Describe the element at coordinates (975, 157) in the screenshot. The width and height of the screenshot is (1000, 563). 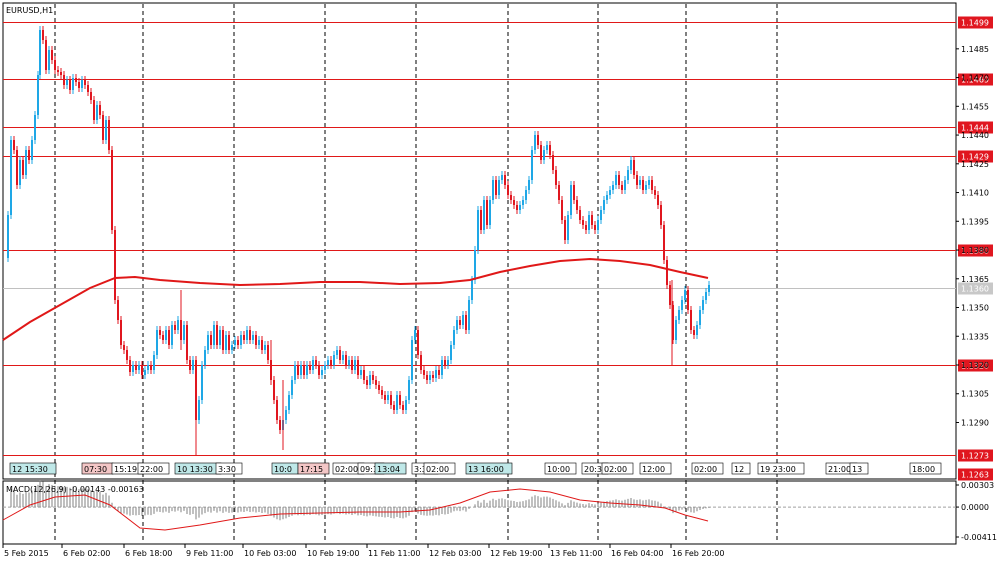
I see `level-label-text: 1.1429` at that location.